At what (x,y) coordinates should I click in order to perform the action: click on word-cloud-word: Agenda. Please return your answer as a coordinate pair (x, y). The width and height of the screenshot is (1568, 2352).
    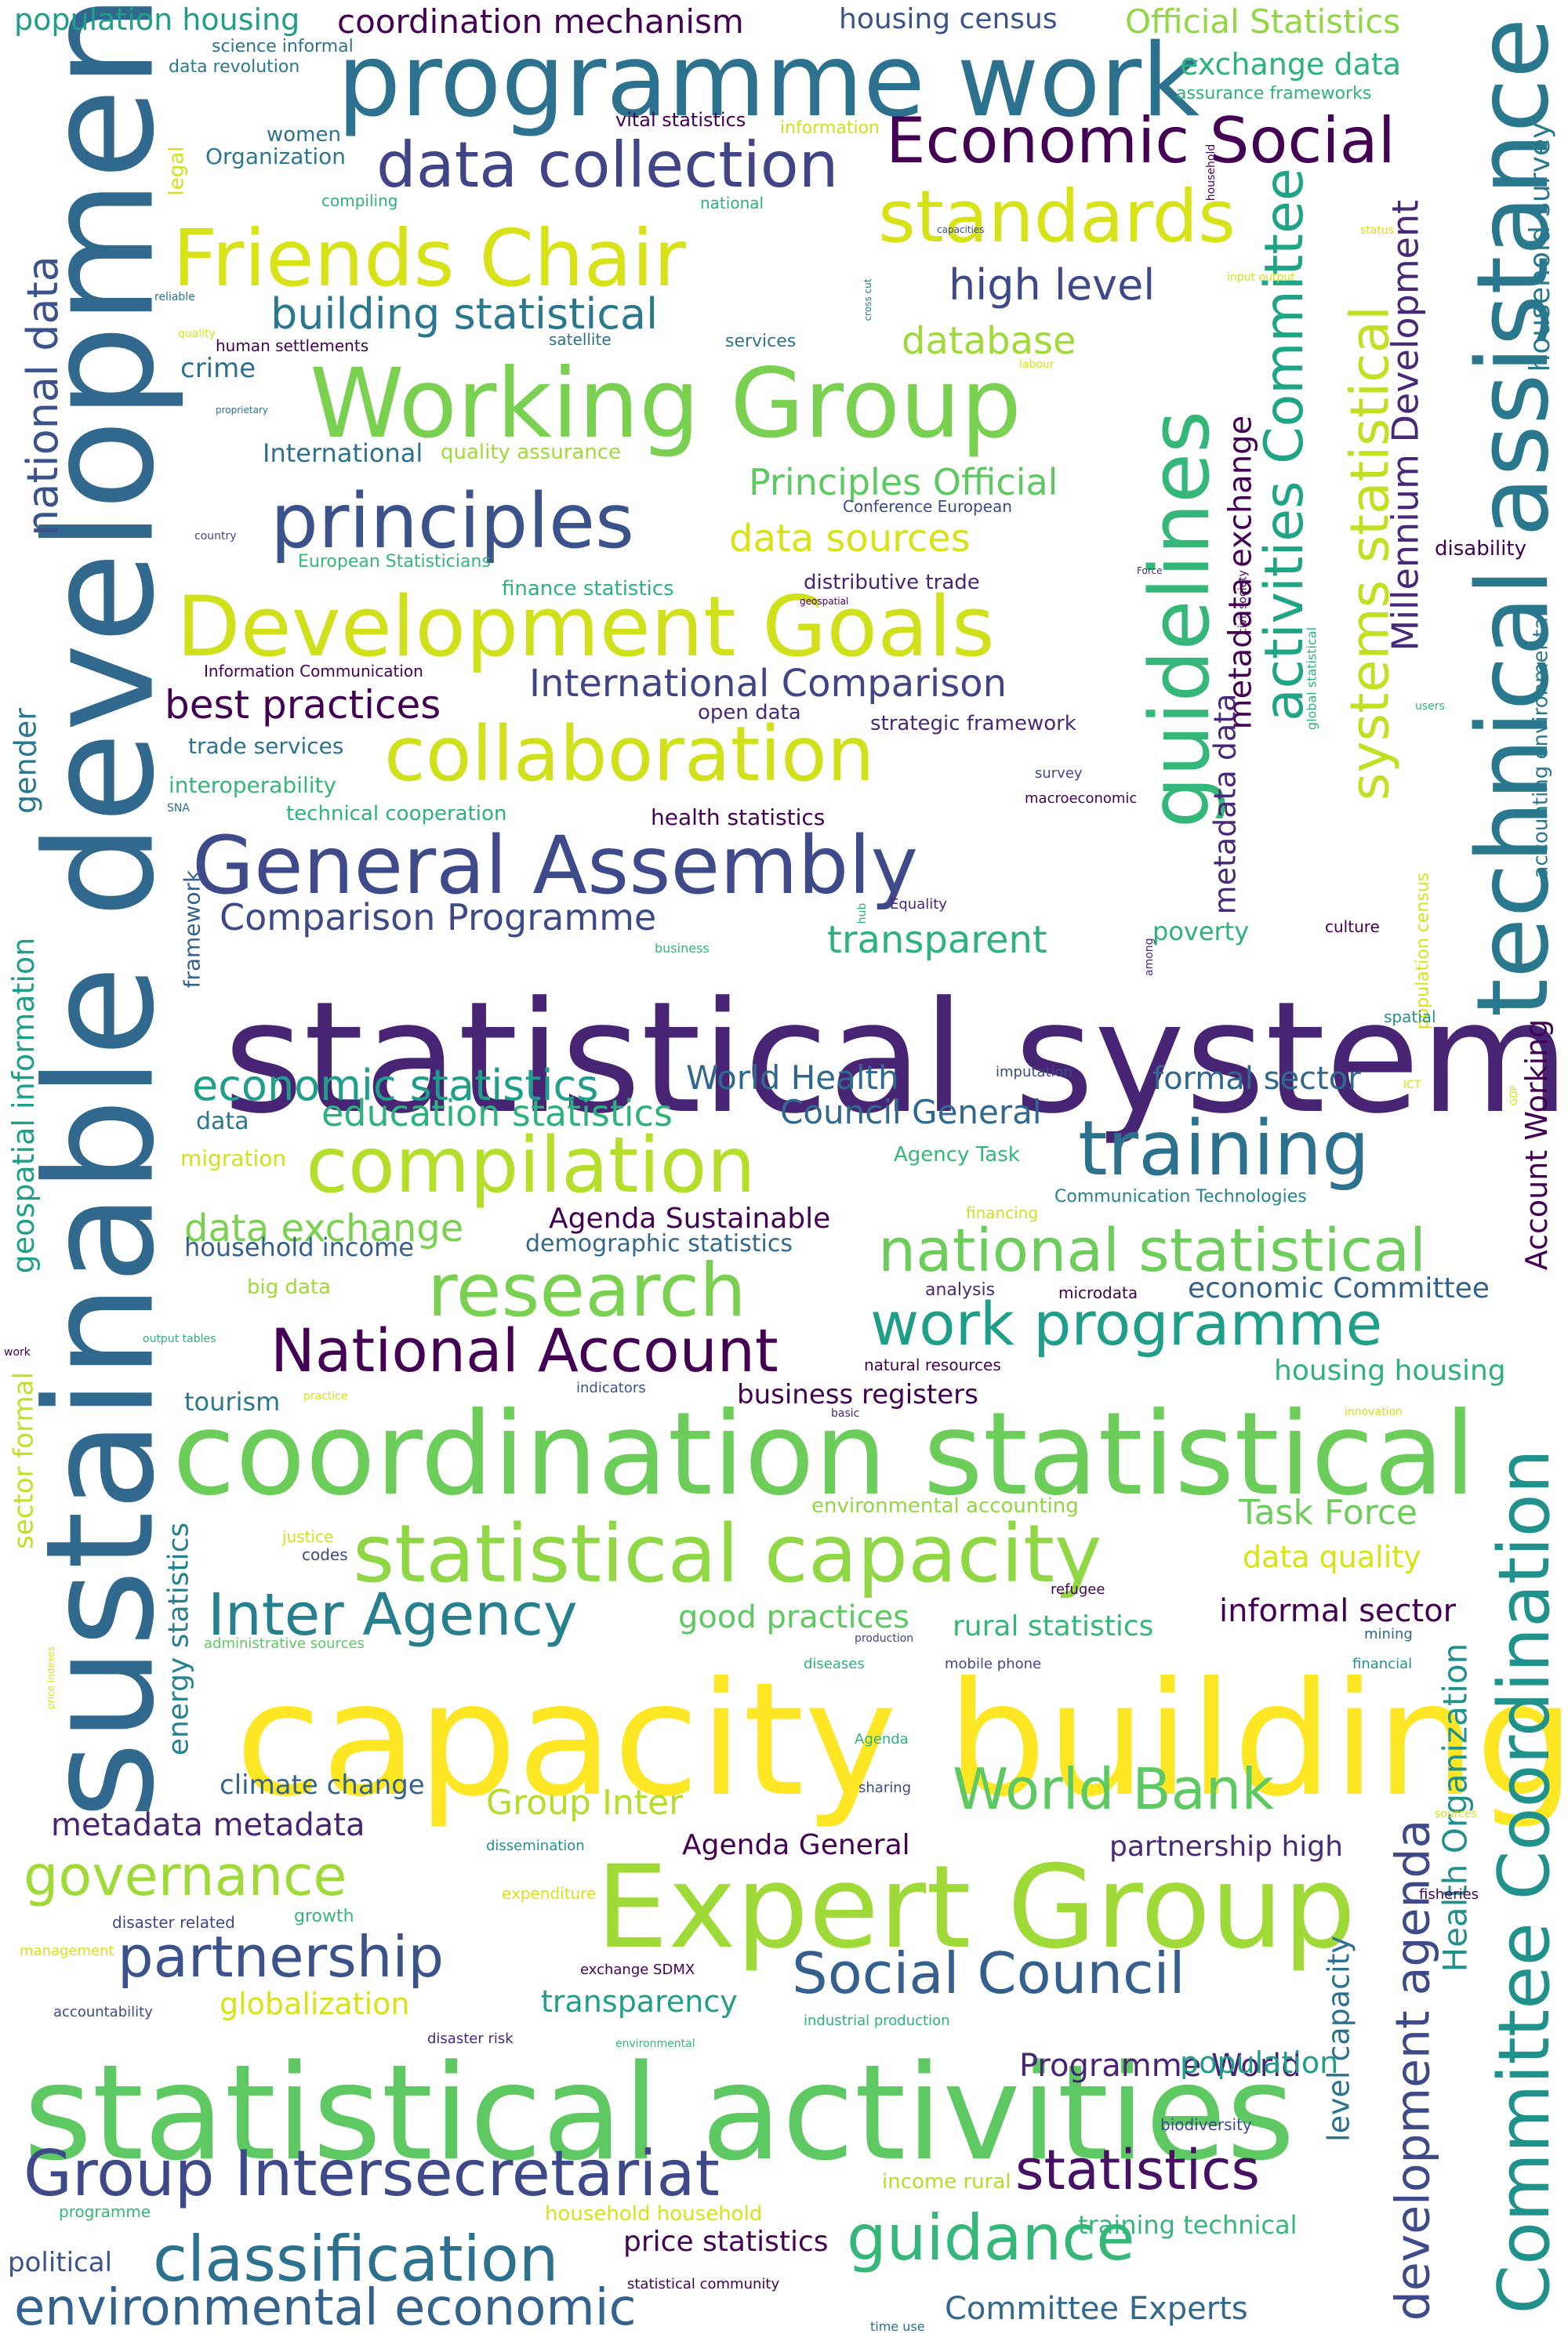
    Looking at the image, I should click on (882, 1739).